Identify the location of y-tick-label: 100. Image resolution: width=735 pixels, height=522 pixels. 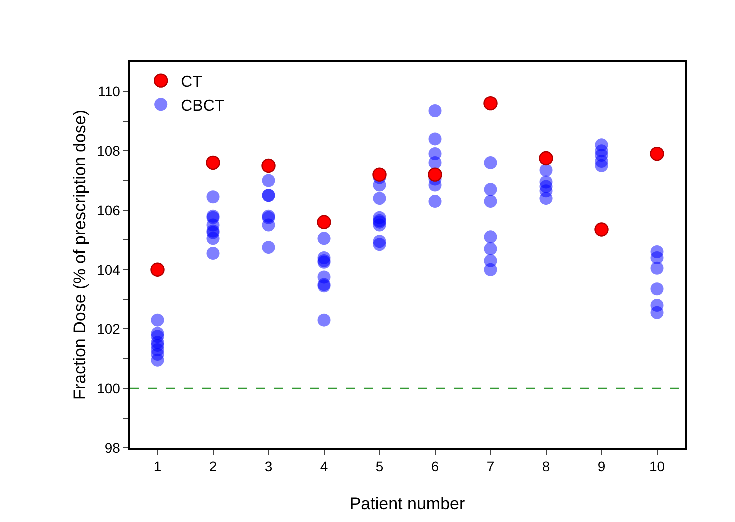
(109, 388).